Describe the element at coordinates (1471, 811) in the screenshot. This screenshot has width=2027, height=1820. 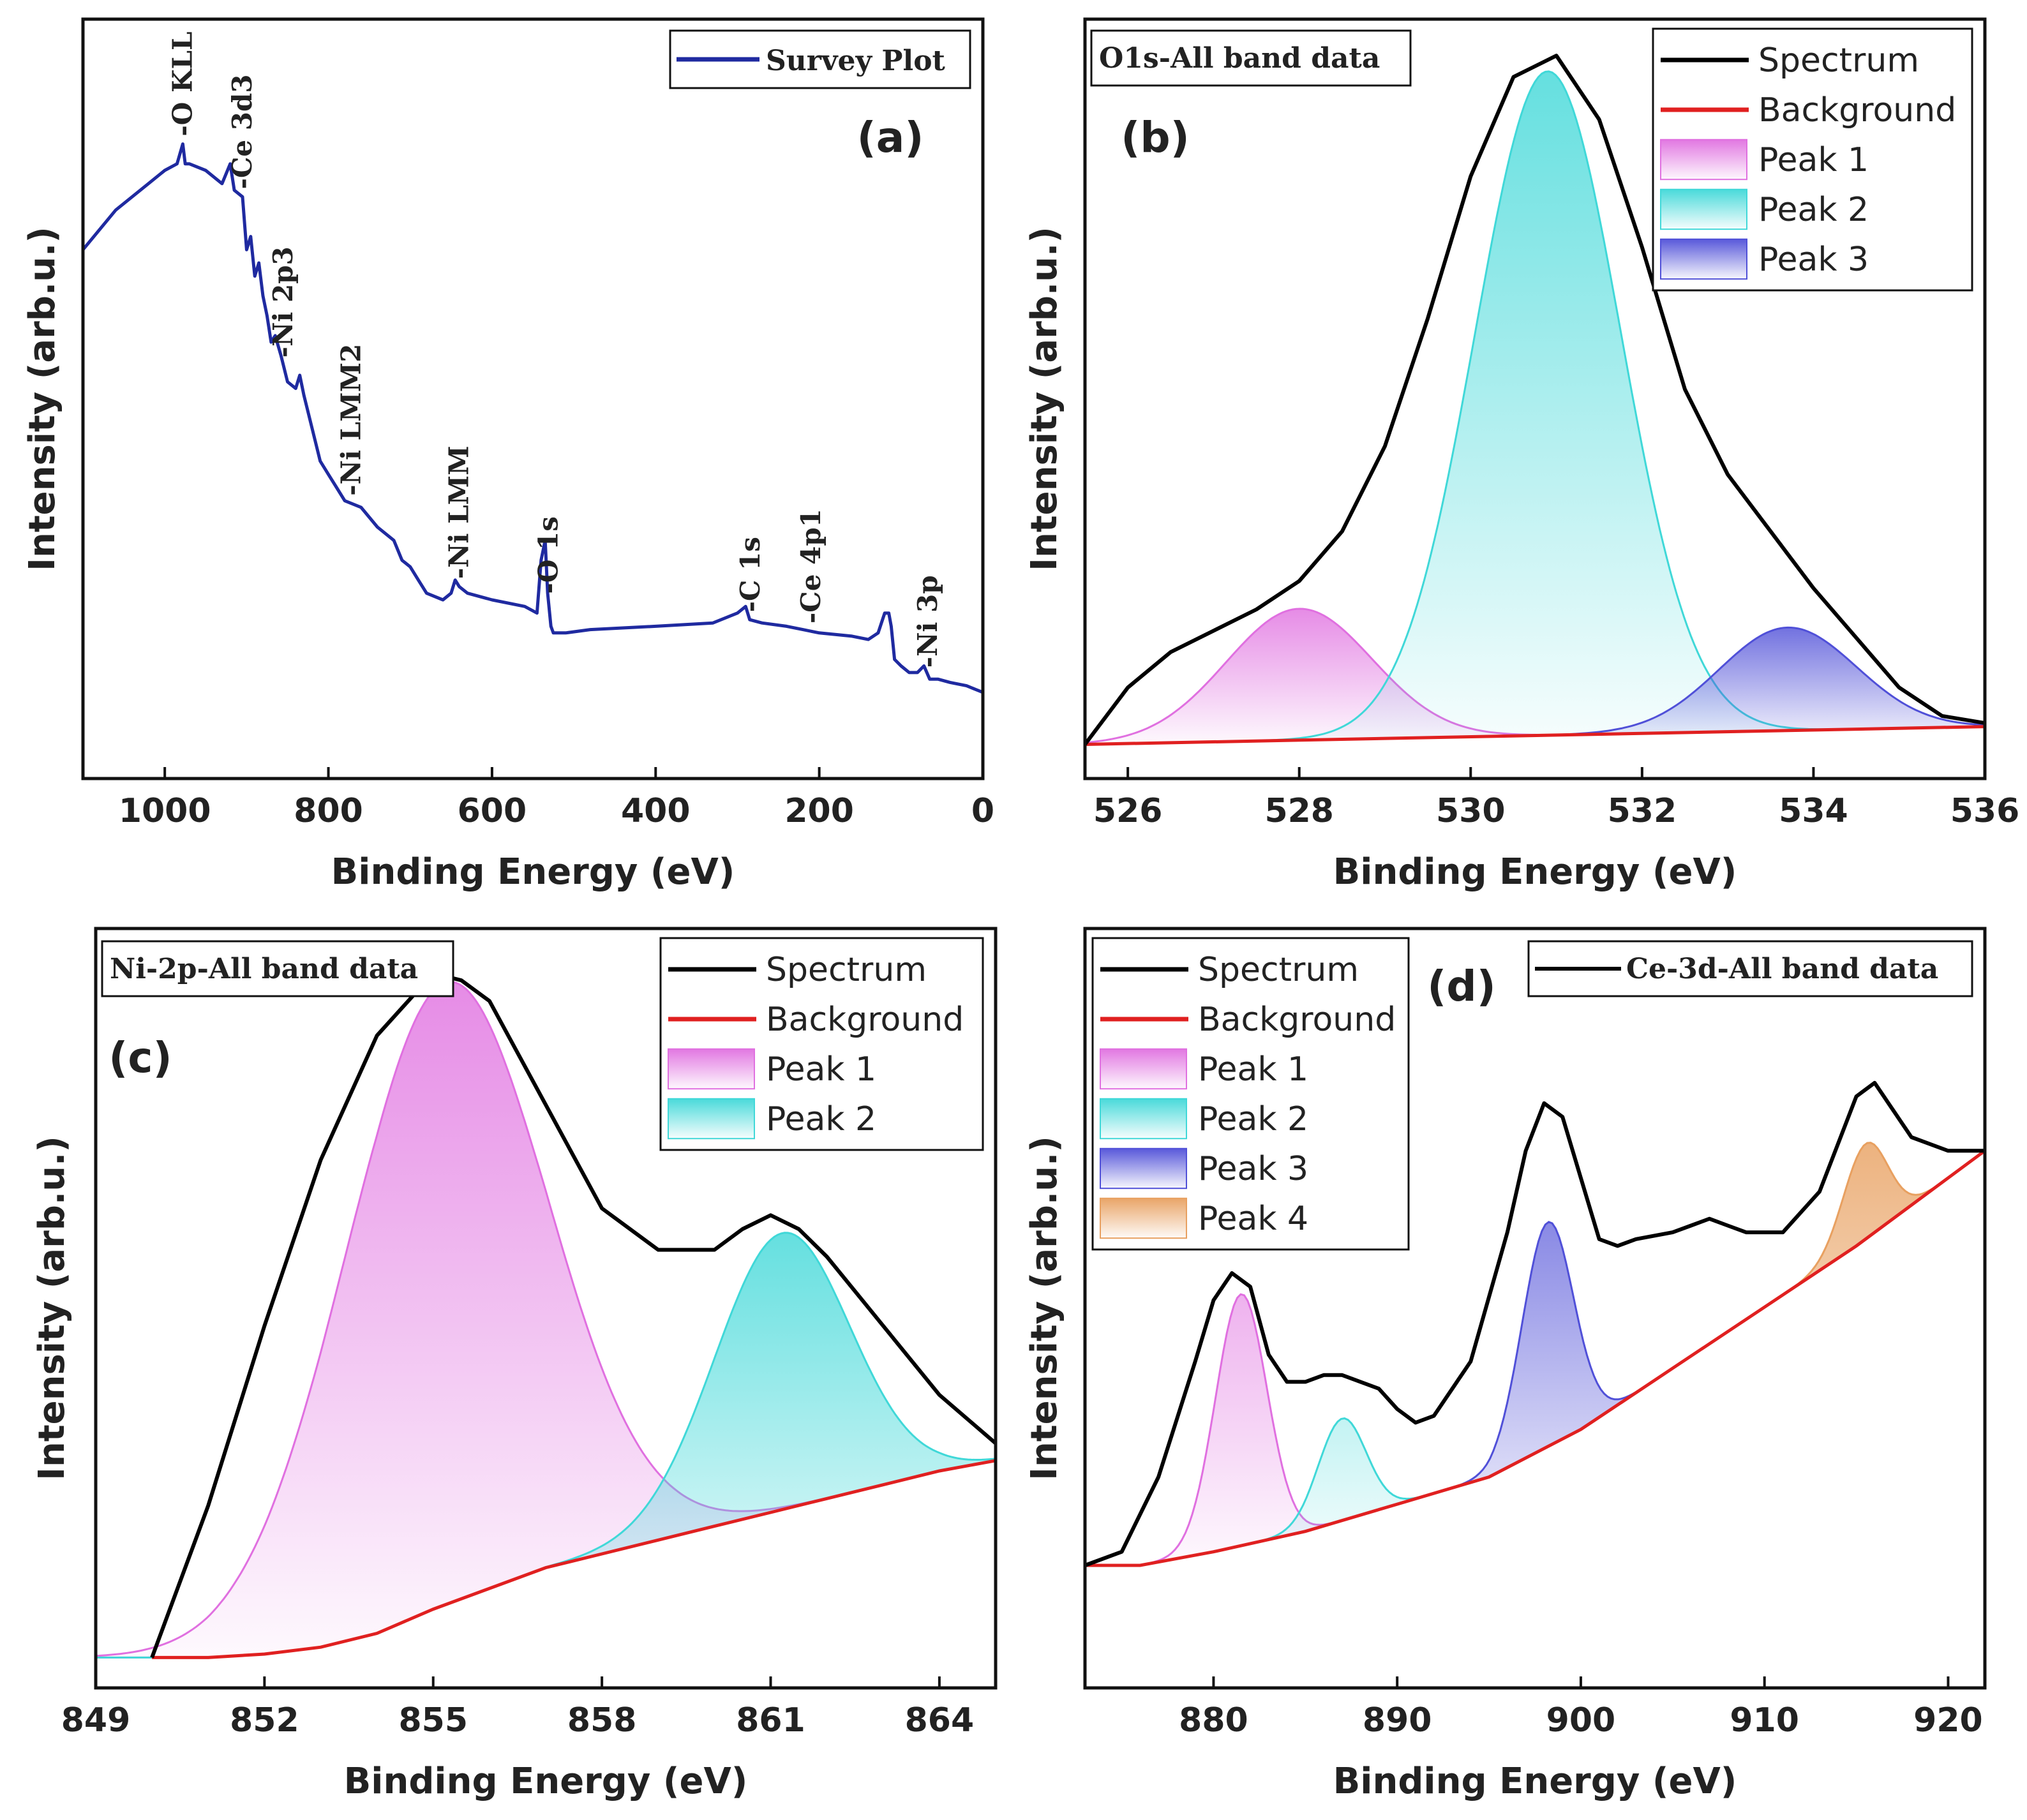
I see `o1s-x-tick-label: 530` at that location.